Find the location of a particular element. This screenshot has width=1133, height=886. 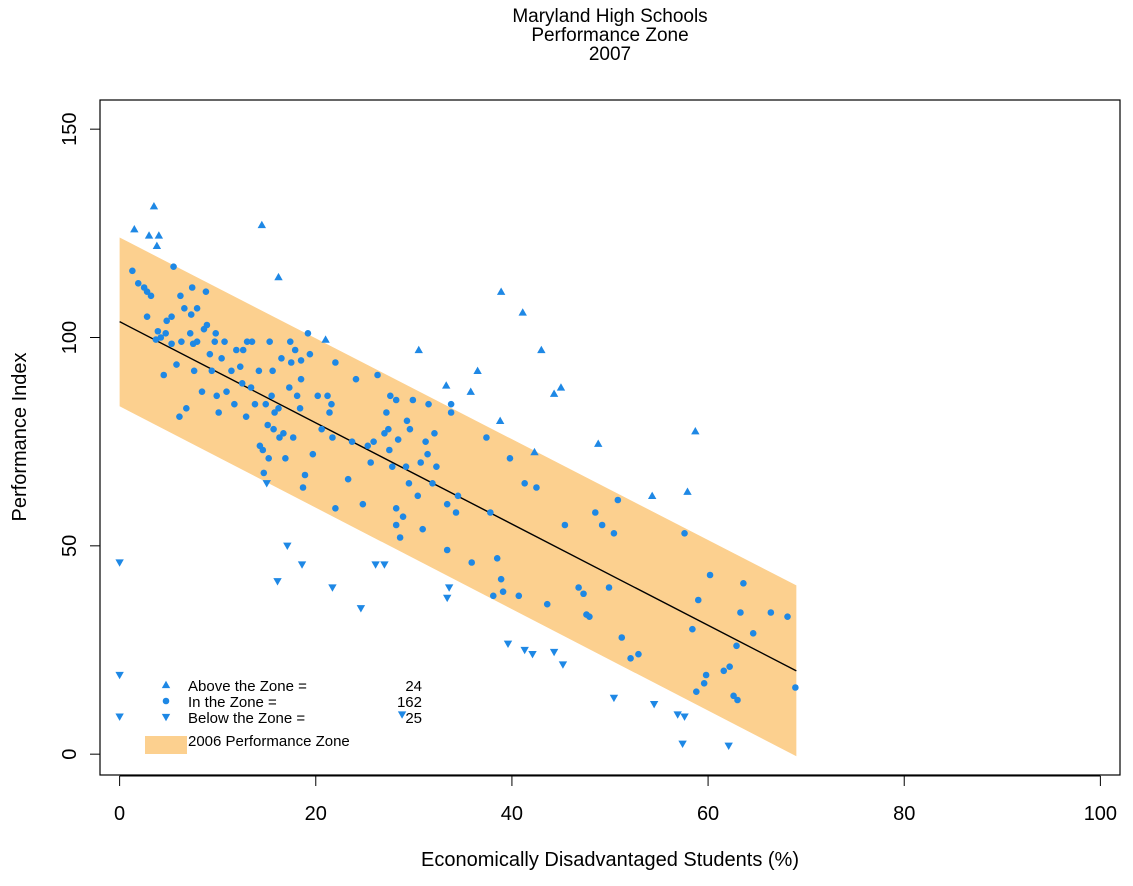

x-axis-label: Economically Disadvantaged Students (%) is located at coordinates (610, 860).